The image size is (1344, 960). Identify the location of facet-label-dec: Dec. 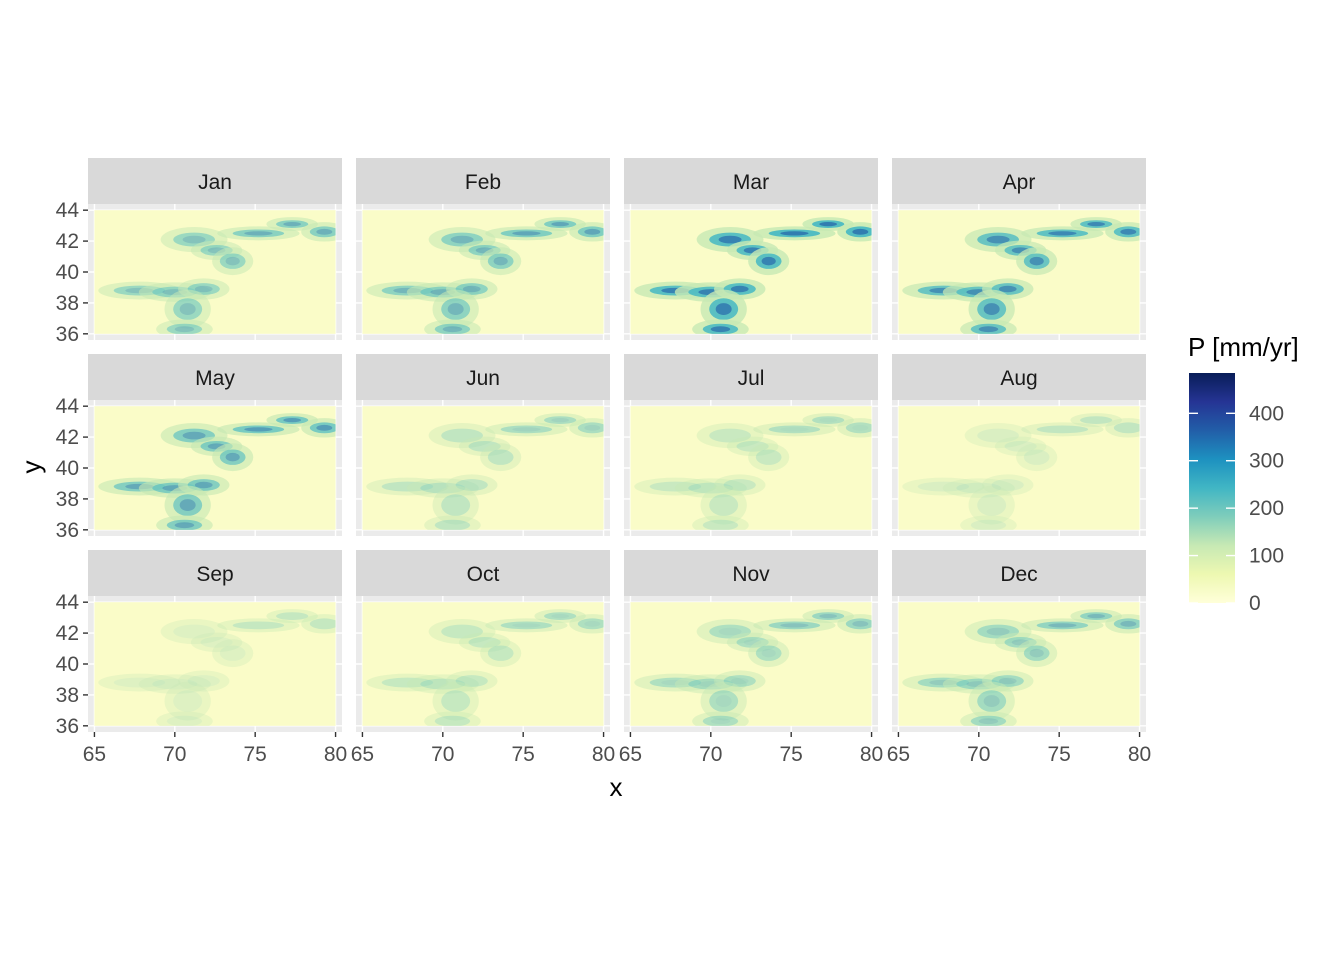
(1018, 574).